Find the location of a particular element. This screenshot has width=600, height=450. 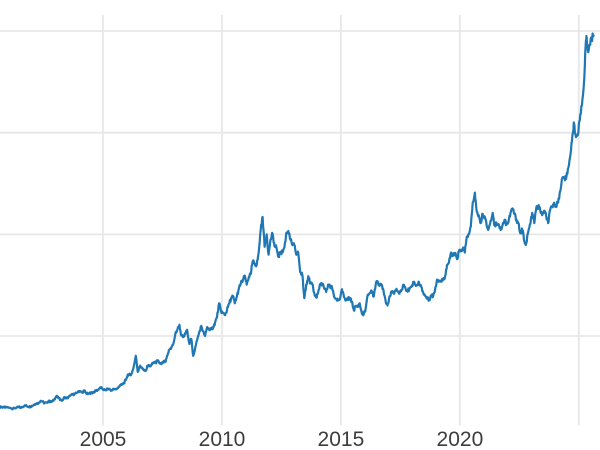

x-tick-labels: 2005 2010 2015 2020 is located at coordinates (282, 439).